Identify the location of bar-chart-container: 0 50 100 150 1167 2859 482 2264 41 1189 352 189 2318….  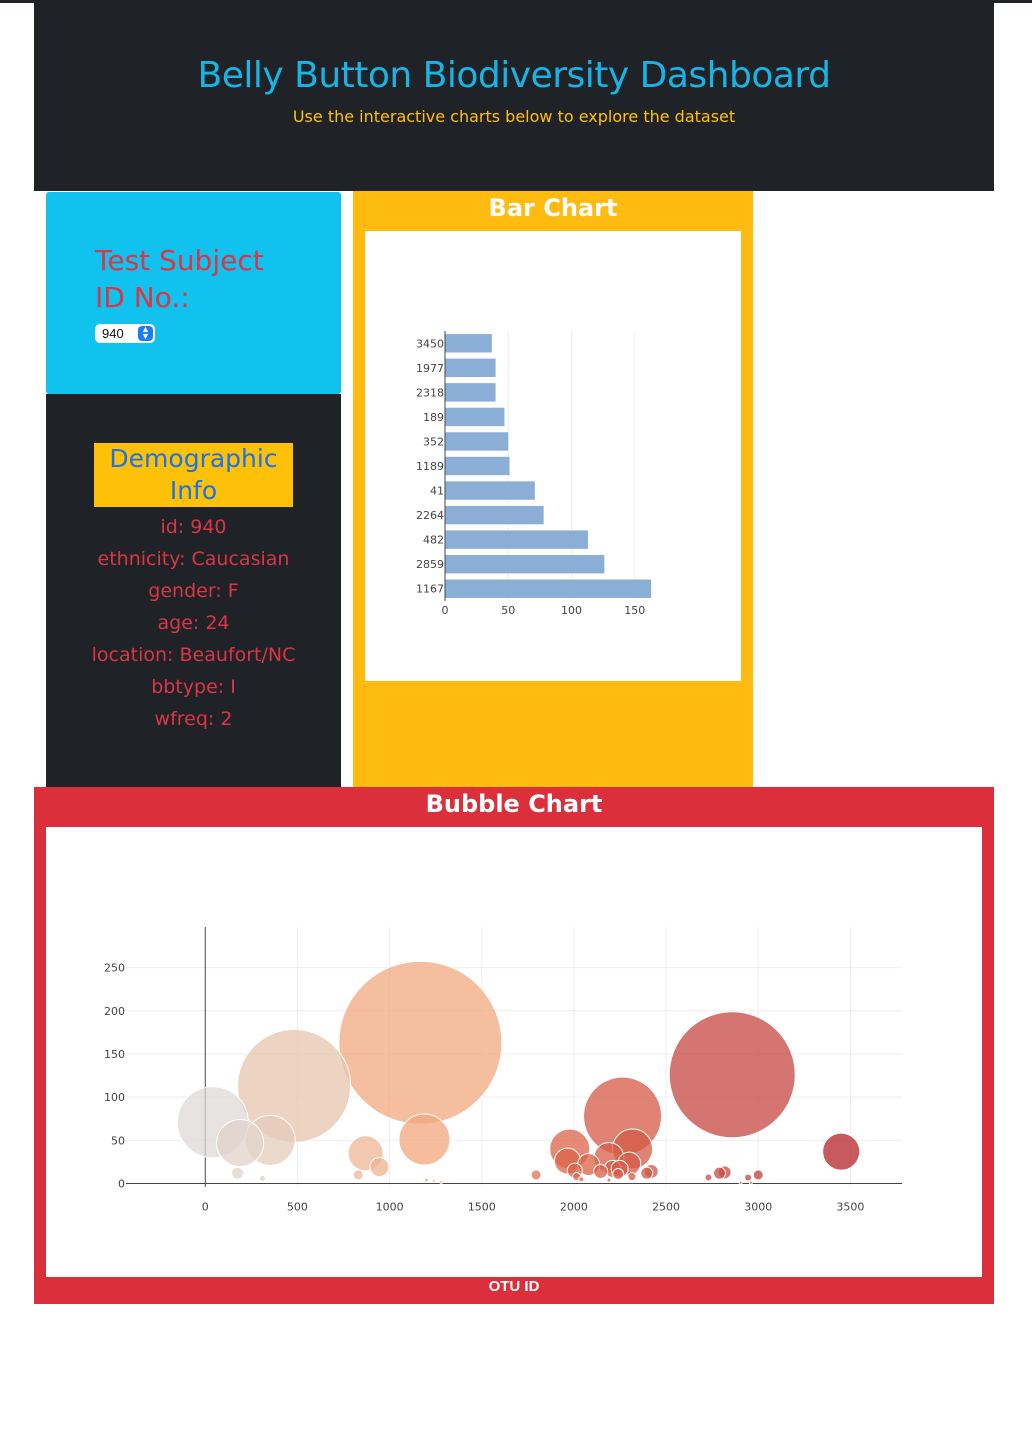
(553, 456).